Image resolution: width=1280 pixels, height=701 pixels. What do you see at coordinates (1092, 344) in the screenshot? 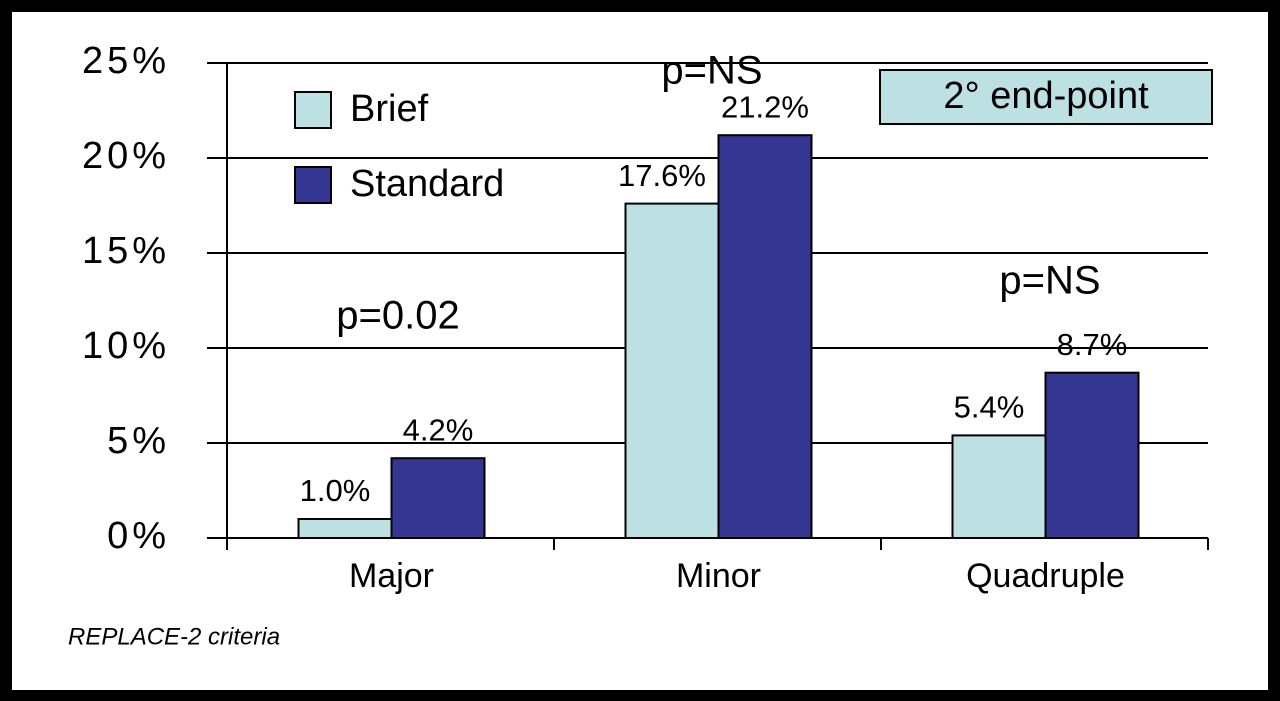
I see `value-label: 8.7%` at bounding box center [1092, 344].